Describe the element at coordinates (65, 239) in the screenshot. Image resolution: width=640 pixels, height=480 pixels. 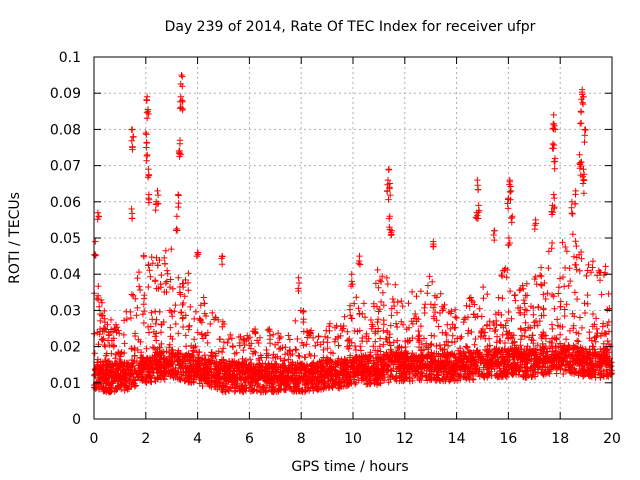
I see `y-tick-label: 0.05` at that location.